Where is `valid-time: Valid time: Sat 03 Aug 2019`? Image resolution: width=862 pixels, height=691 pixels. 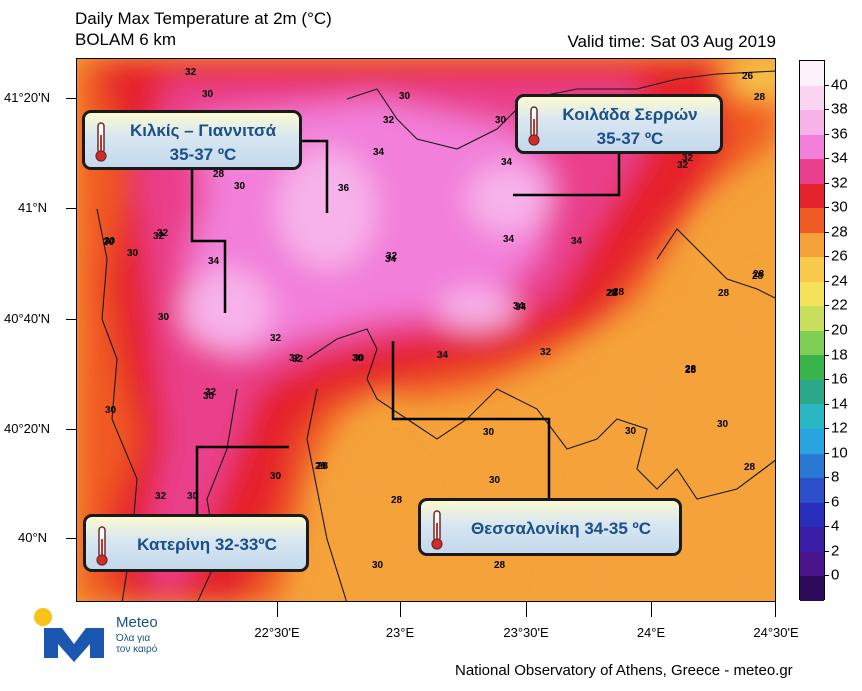
valid-time: Valid time: Sat 03 Aug 2019 is located at coordinates (671, 41).